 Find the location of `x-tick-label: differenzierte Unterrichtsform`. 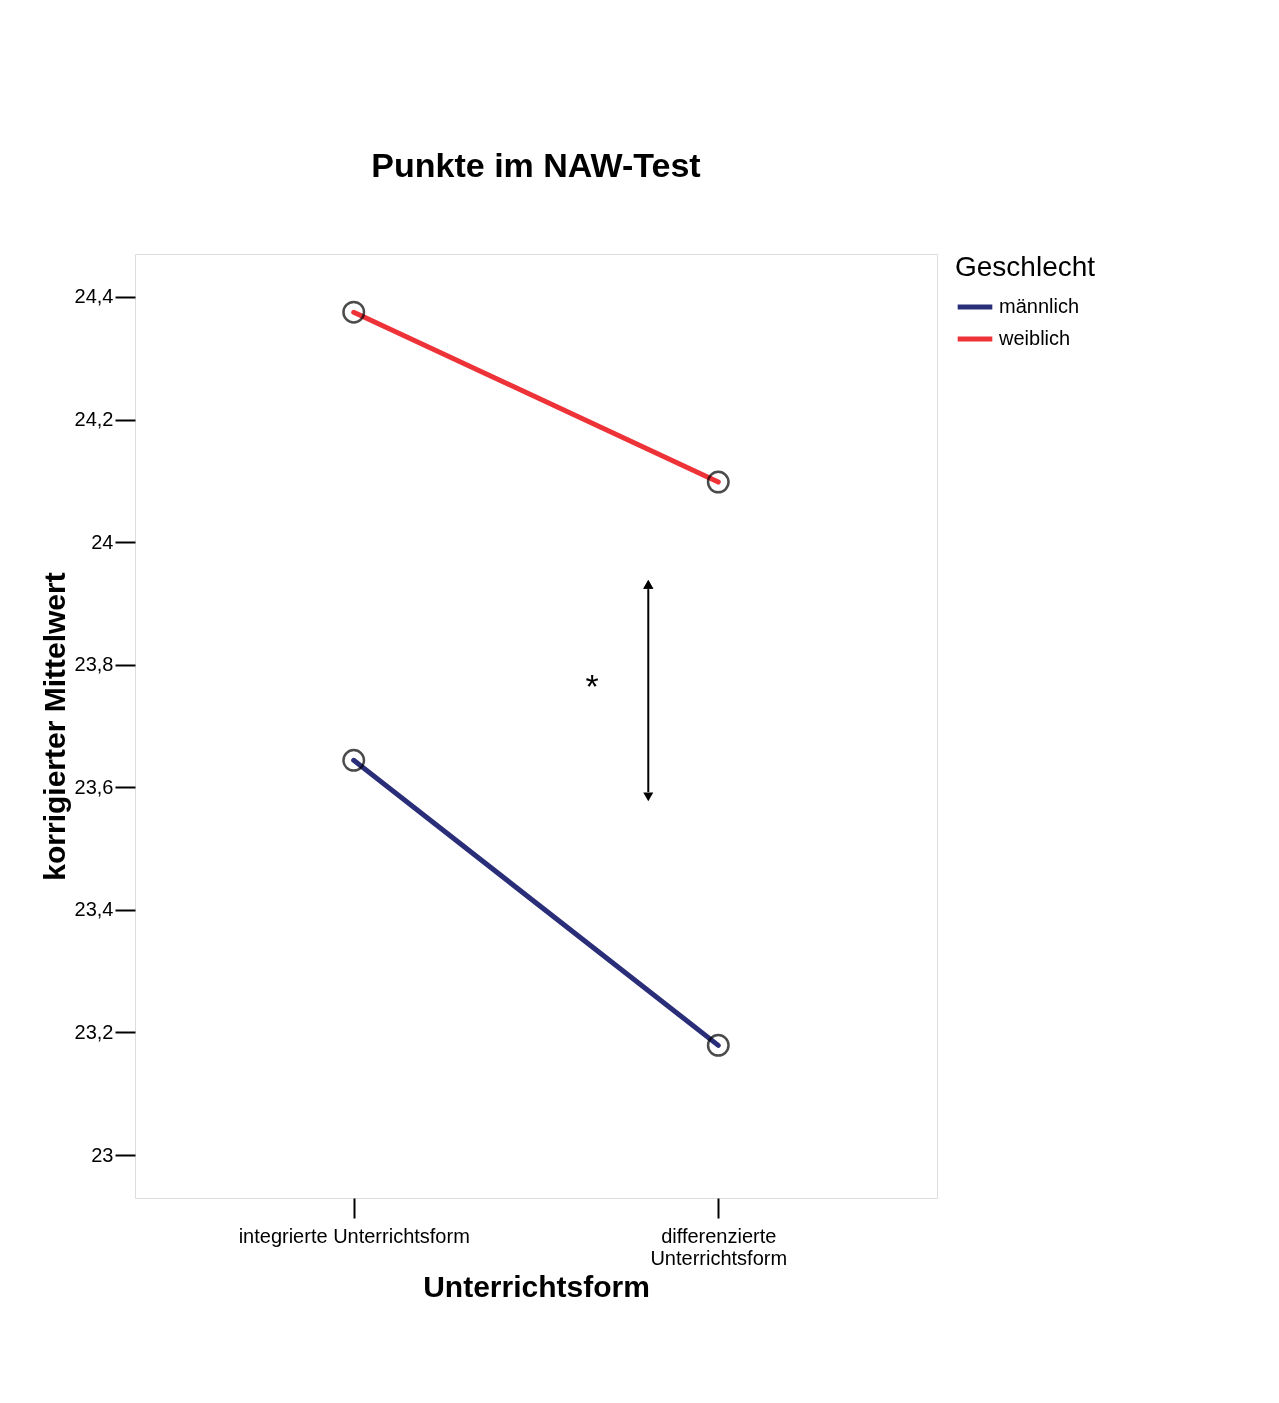

x-tick-label: differenzierte Unterrichtsform is located at coordinates (719, 1246).